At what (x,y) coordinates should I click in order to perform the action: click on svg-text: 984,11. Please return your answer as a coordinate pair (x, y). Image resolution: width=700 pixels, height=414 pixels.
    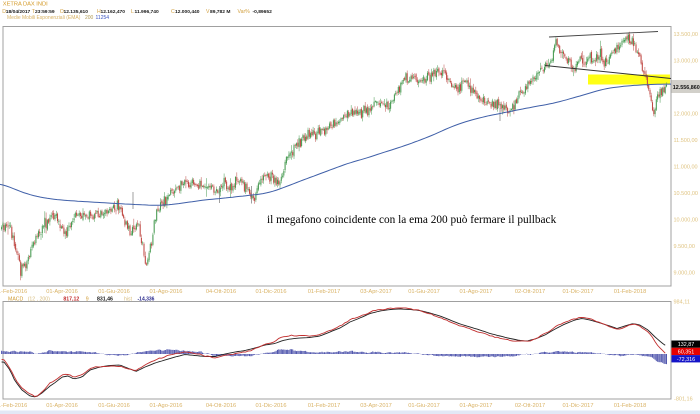
    Looking at the image, I should click on (682, 303).